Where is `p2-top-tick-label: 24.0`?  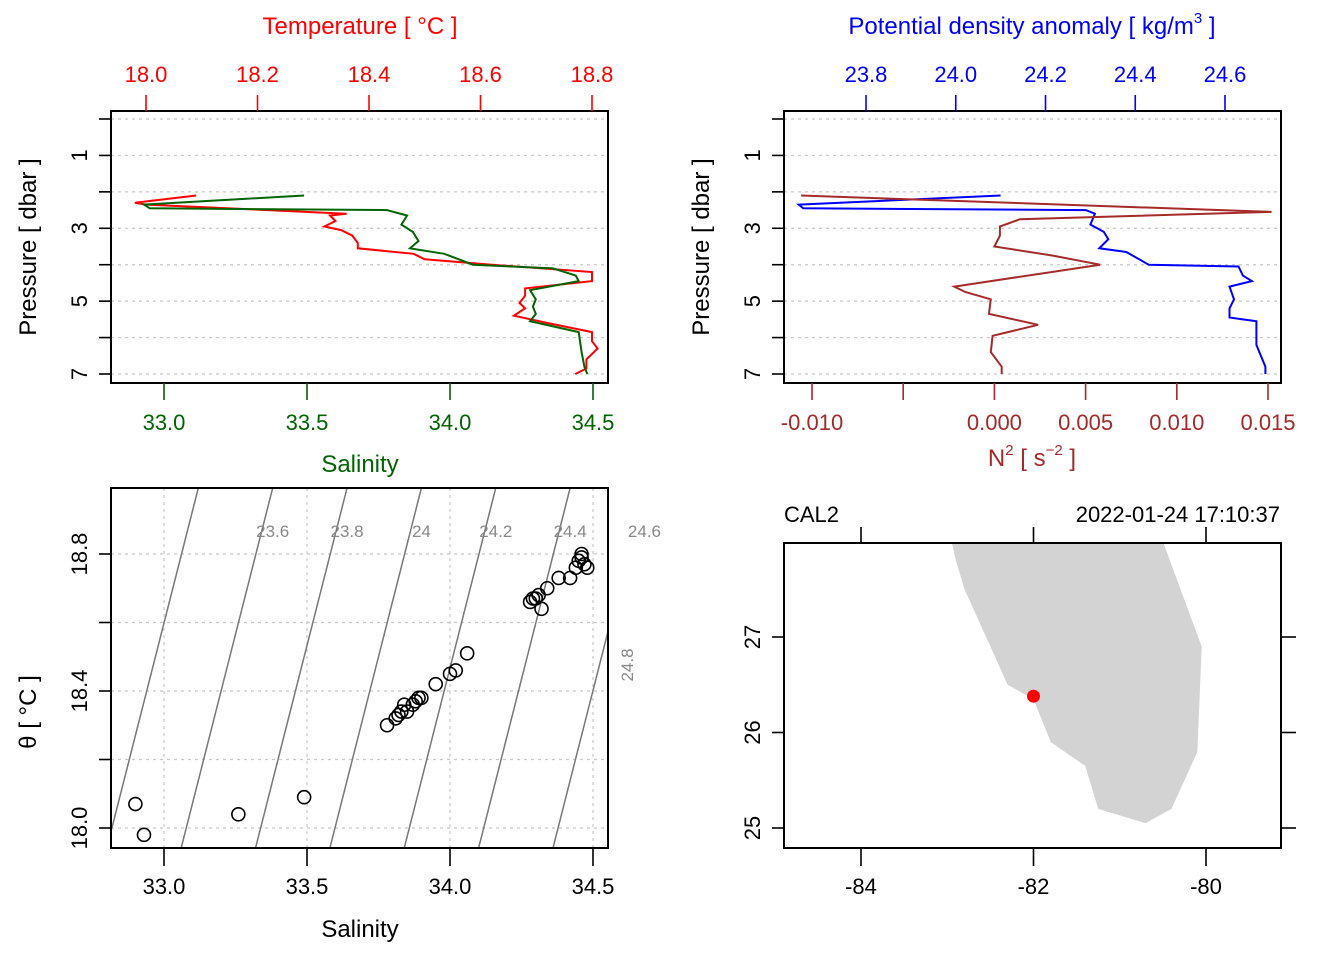
p2-top-tick-label: 24.0 is located at coordinates (955, 74).